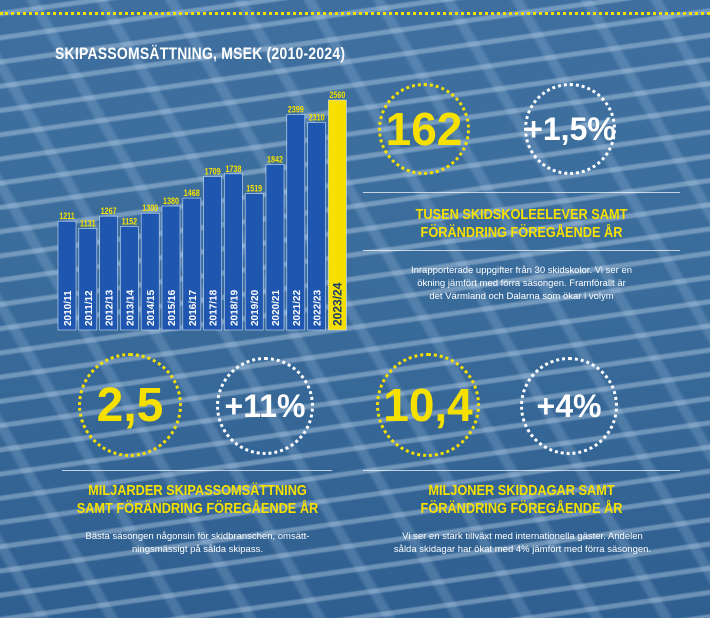 The height and width of the screenshot is (618, 710). Describe the element at coordinates (428, 405) in the screenshot. I see `stat-value-circle: 10,4` at that location.